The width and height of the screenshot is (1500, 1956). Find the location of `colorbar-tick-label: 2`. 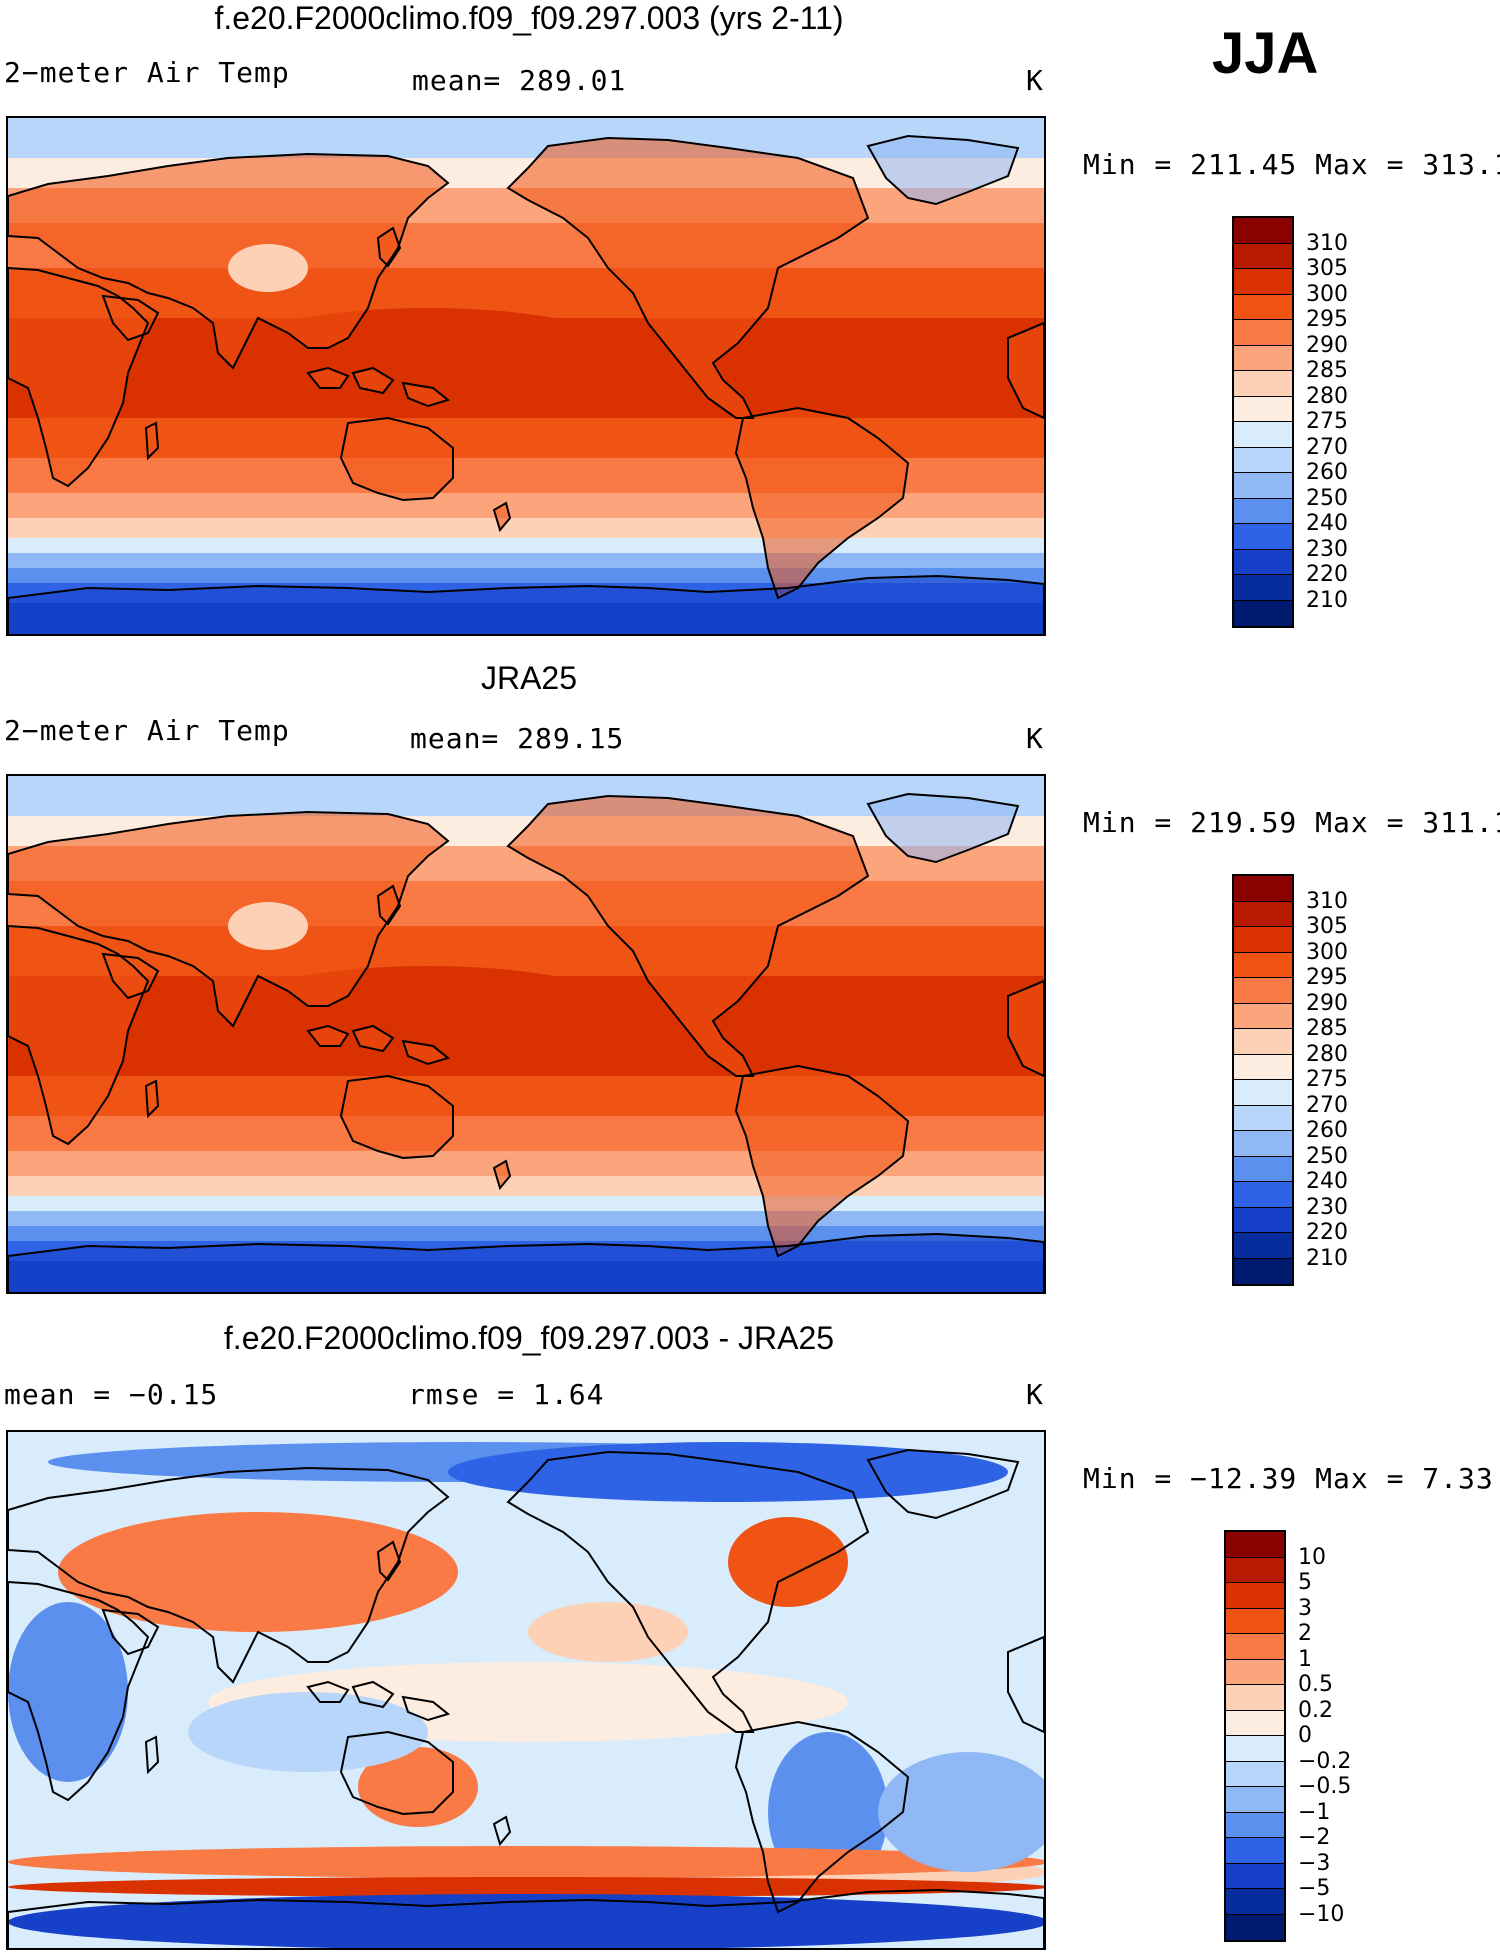

colorbar-tick-label: 2 is located at coordinates (1305, 1633).